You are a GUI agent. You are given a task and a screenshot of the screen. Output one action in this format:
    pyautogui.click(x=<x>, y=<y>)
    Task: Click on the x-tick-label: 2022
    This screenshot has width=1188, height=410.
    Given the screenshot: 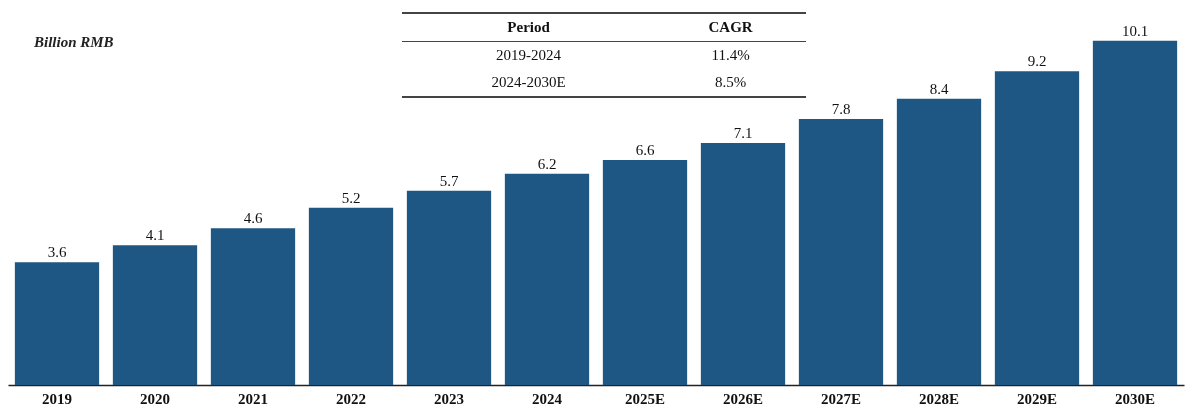 What is the action you would take?
    pyautogui.click(x=351, y=398)
    